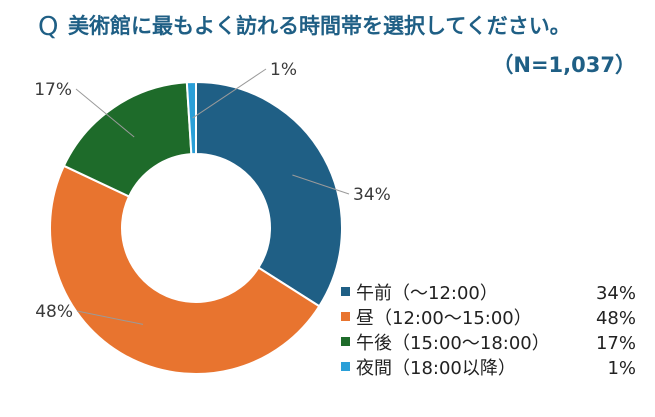 The image size is (655, 417). What do you see at coordinates (453, 343) in the screenshot?
I see `legend-label-2: 午後（15:00～18:00）` at bounding box center [453, 343].